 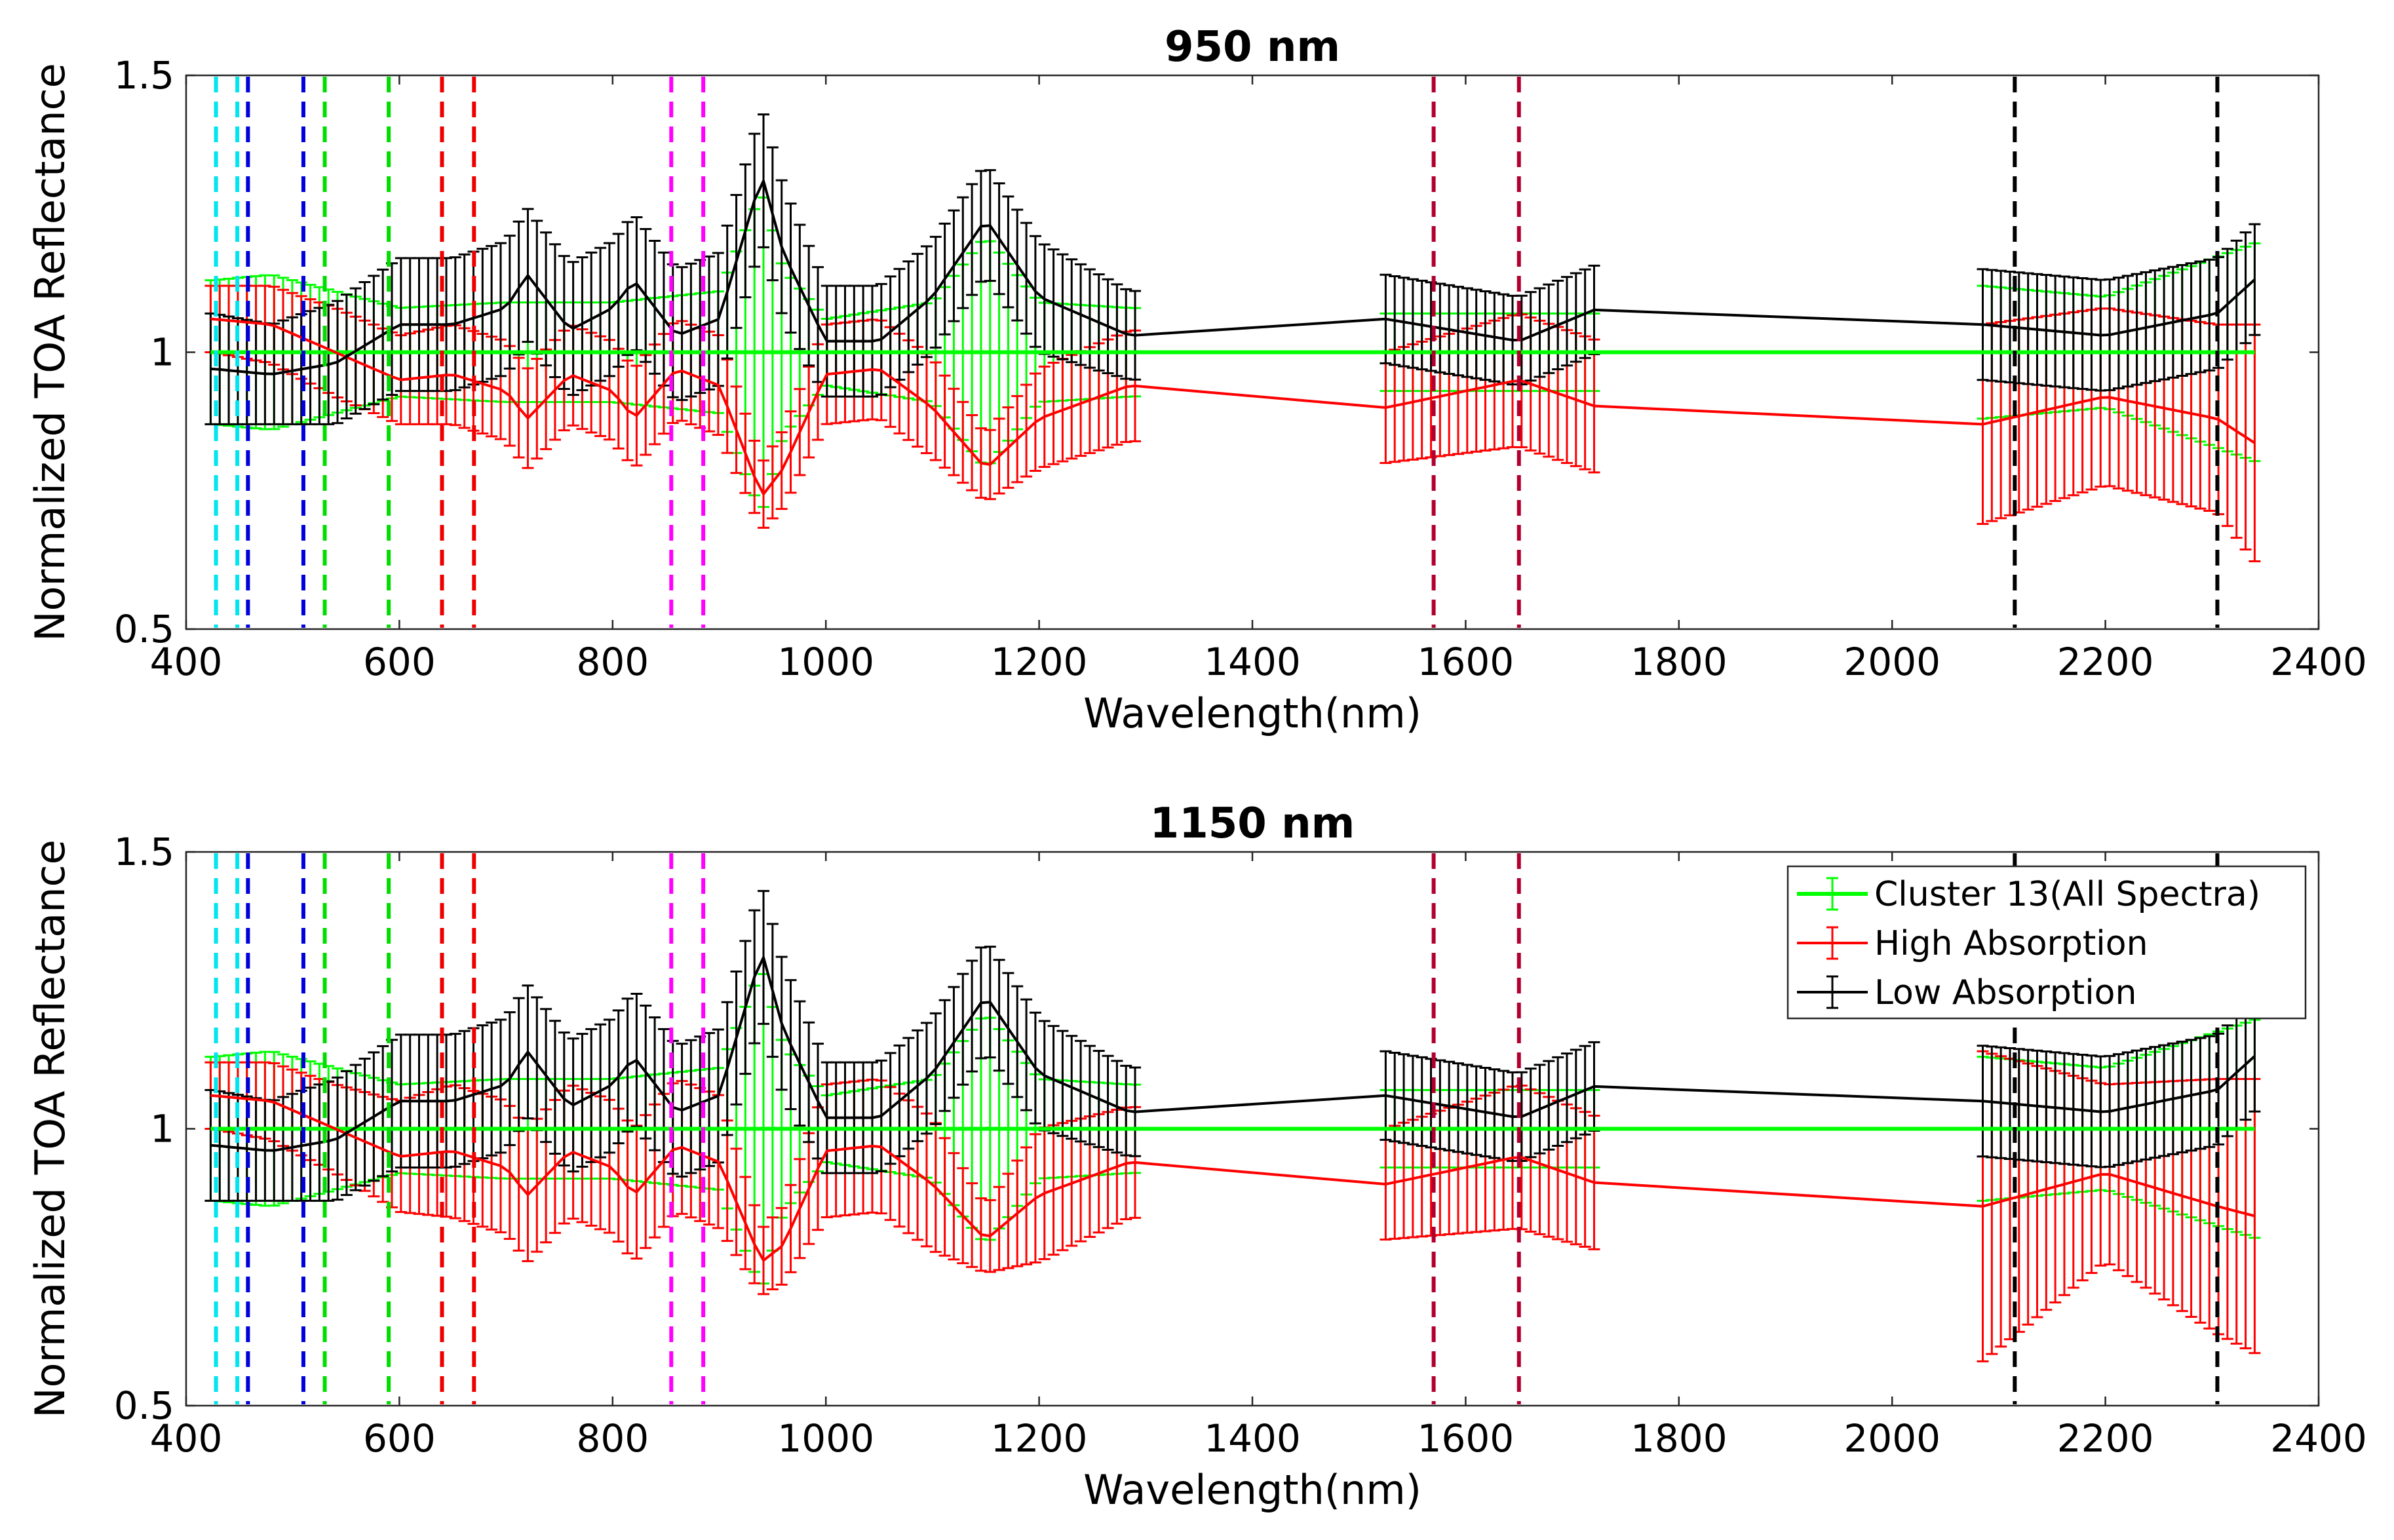 What do you see at coordinates (2011, 943) in the screenshot?
I see `legend-entry: High Absorption` at bounding box center [2011, 943].